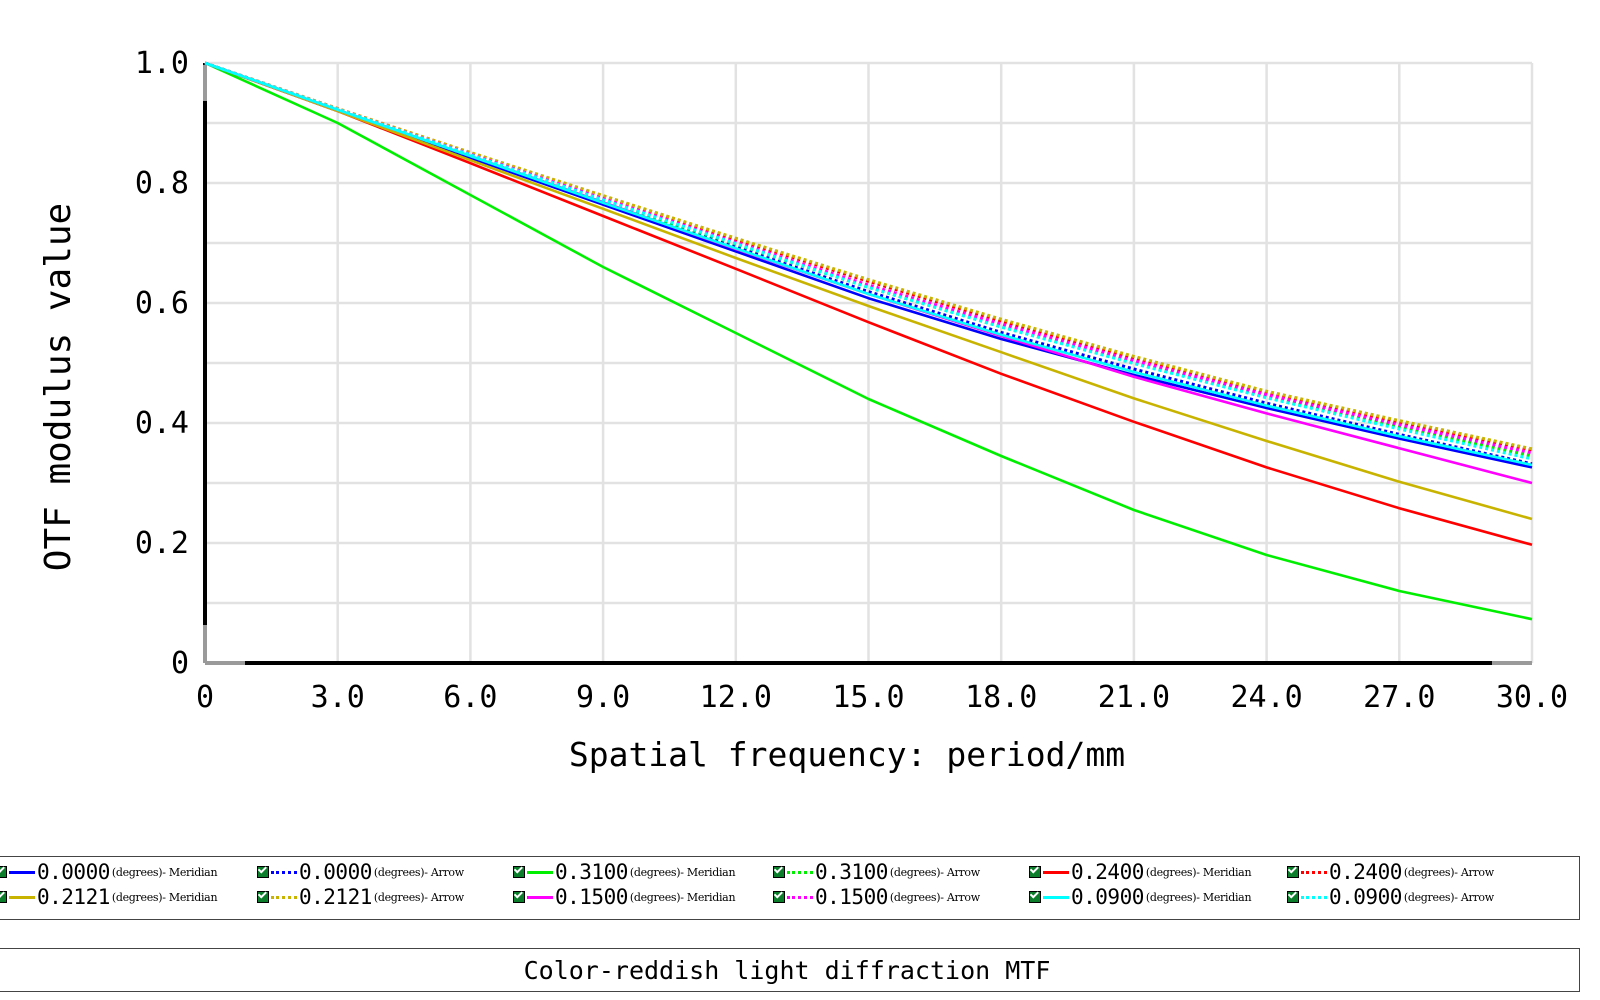 This screenshot has width=1600, height=1000. Describe the element at coordinates (162, 303) in the screenshot. I see `y-tick-label: 0.6` at that location.